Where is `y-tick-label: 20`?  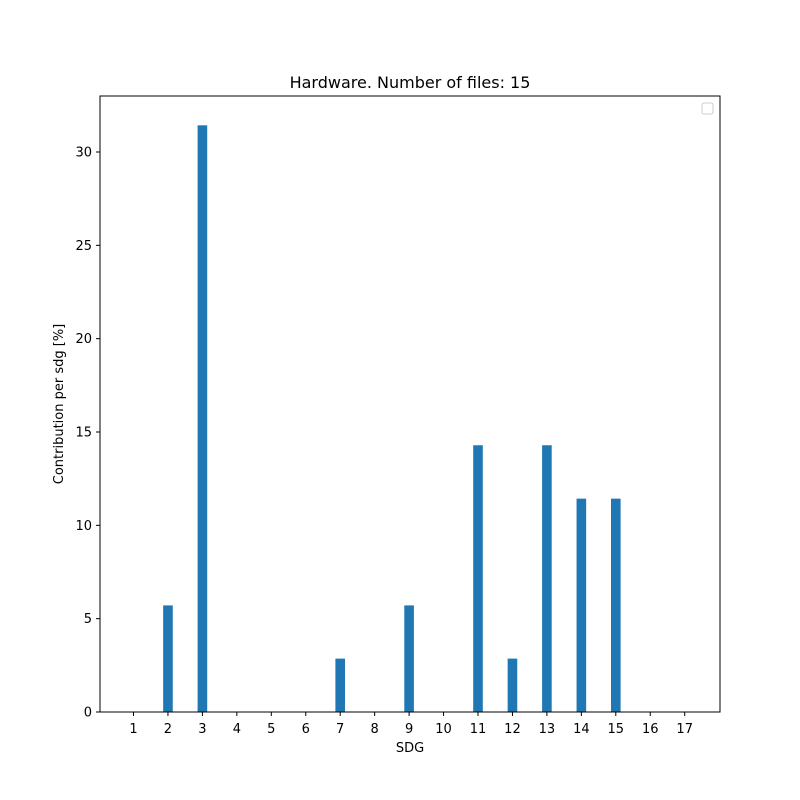 y-tick-label: 20 is located at coordinates (83, 339).